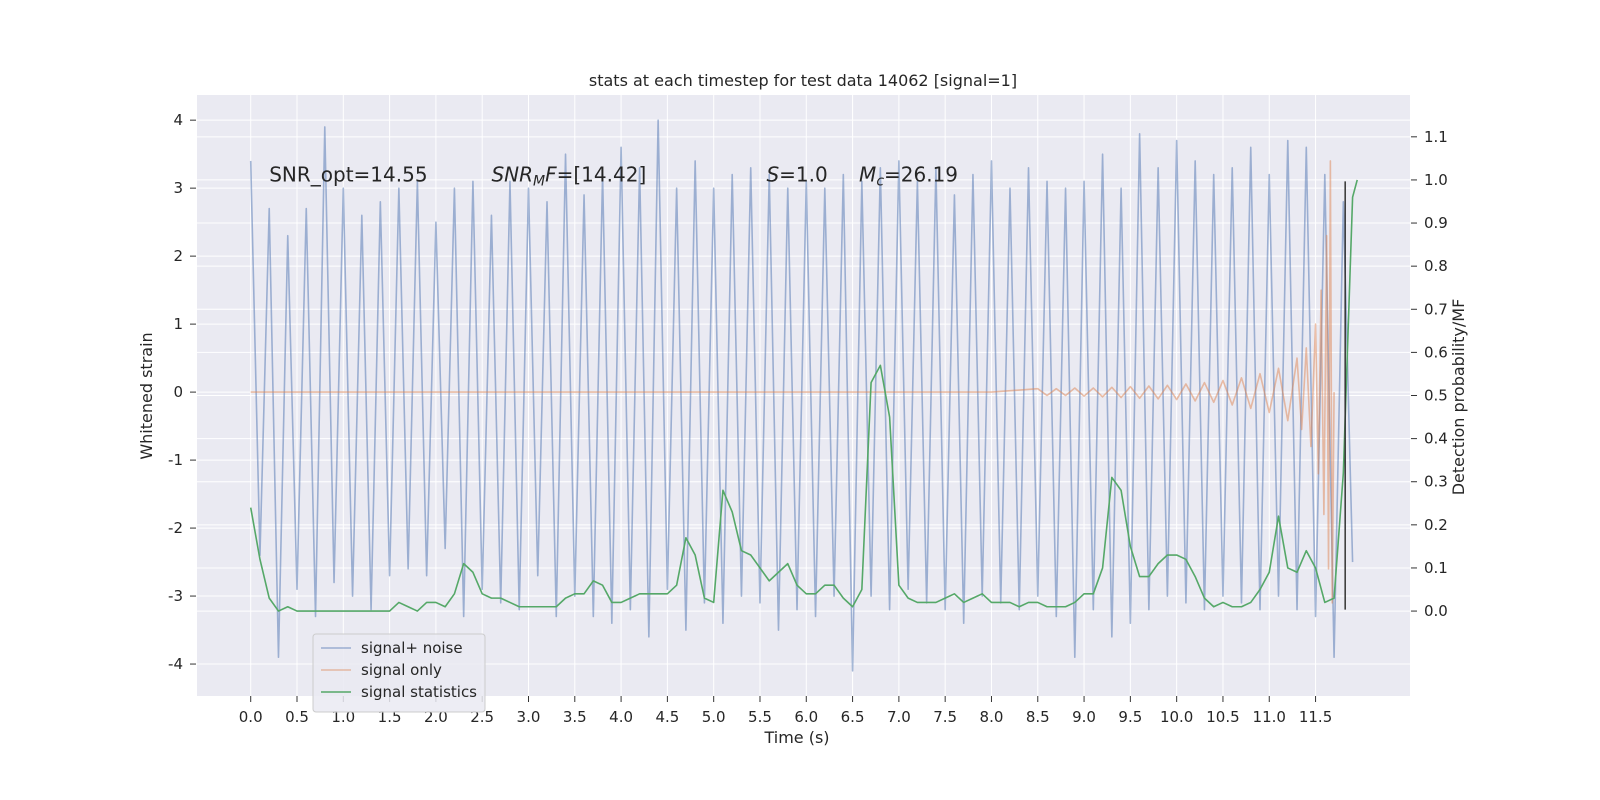 The image size is (1600, 800). What do you see at coordinates (146, 395) in the screenshot?
I see `y-axis-label: Whitened strain` at bounding box center [146, 395].